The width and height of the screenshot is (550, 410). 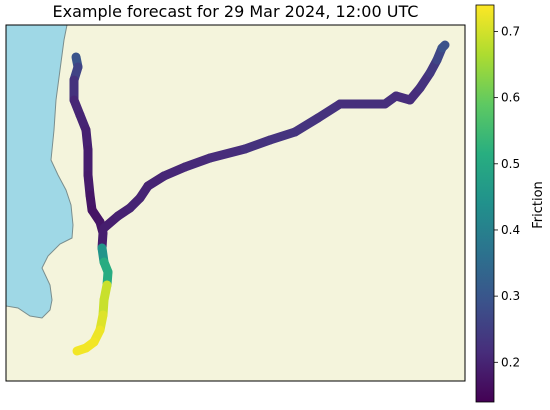 I want to click on colorbar: 0.2 0.3 0.4 0.5 0.6 0.7 Friction, so click(x=510, y=203).